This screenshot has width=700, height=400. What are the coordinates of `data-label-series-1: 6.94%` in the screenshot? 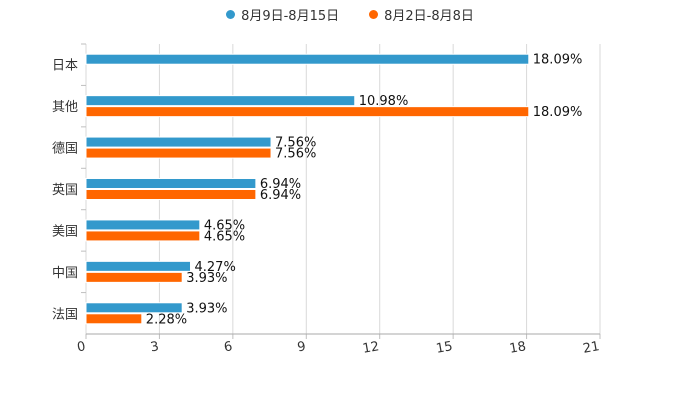 It's located at (280, 184).